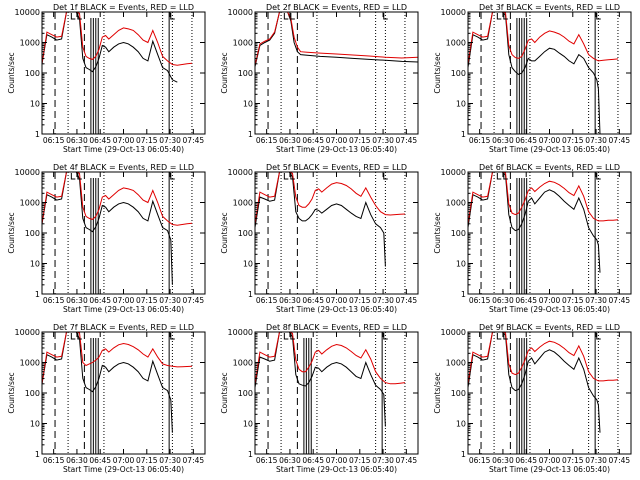  Describe the element at coordinates (336, 327) in the screenshot. I see `panel-title: Det 8f BLACK = Events, RED = LLD` at that location.